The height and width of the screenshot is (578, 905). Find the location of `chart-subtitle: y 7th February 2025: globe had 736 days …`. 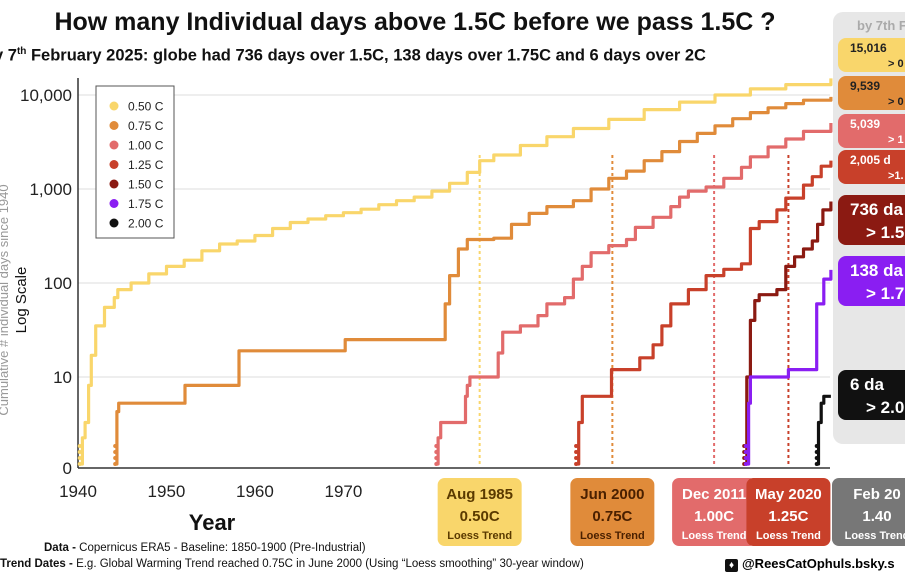

chart-subtitle: y 7th February 2025: globe had 736 days … is located at coordinates (353, 56).